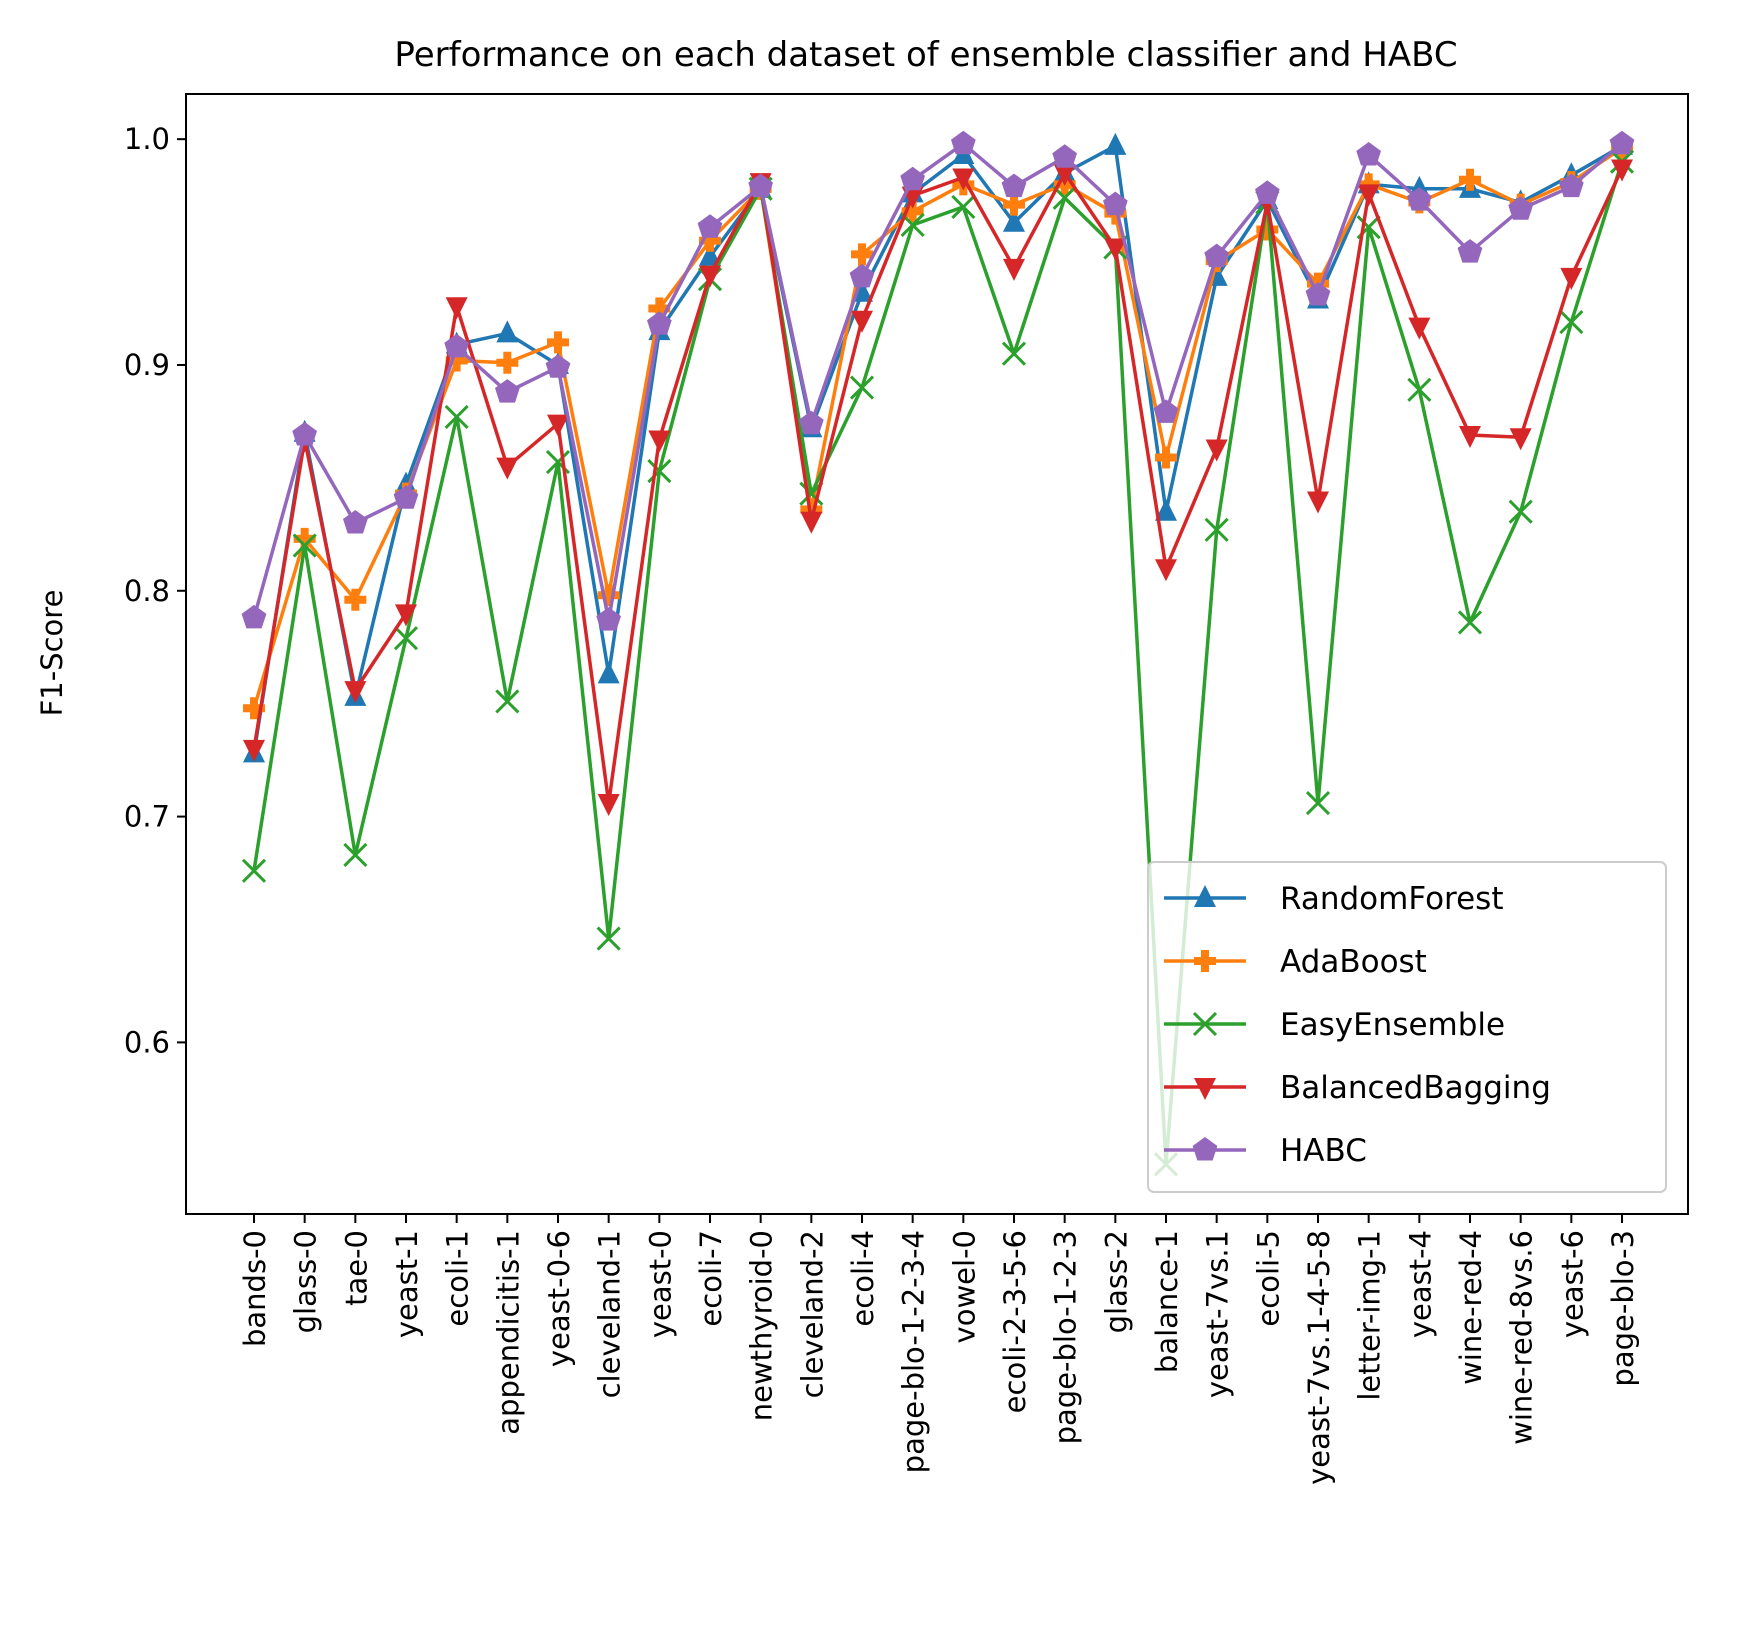  What do you see at coordinates (1391, 899) in the screenshot?
I see `legend-label: RandomForest` at bounding box center [1391, 899].